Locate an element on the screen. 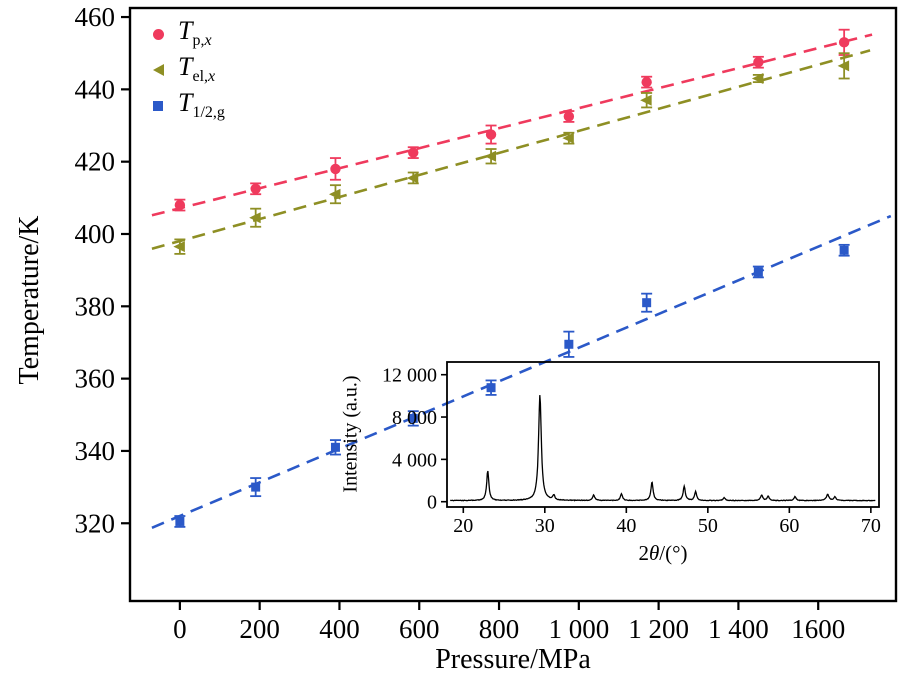 This screenshot has width=921, height=692. inset-x-title-pre: 2 is located at coordinates (643, 553).